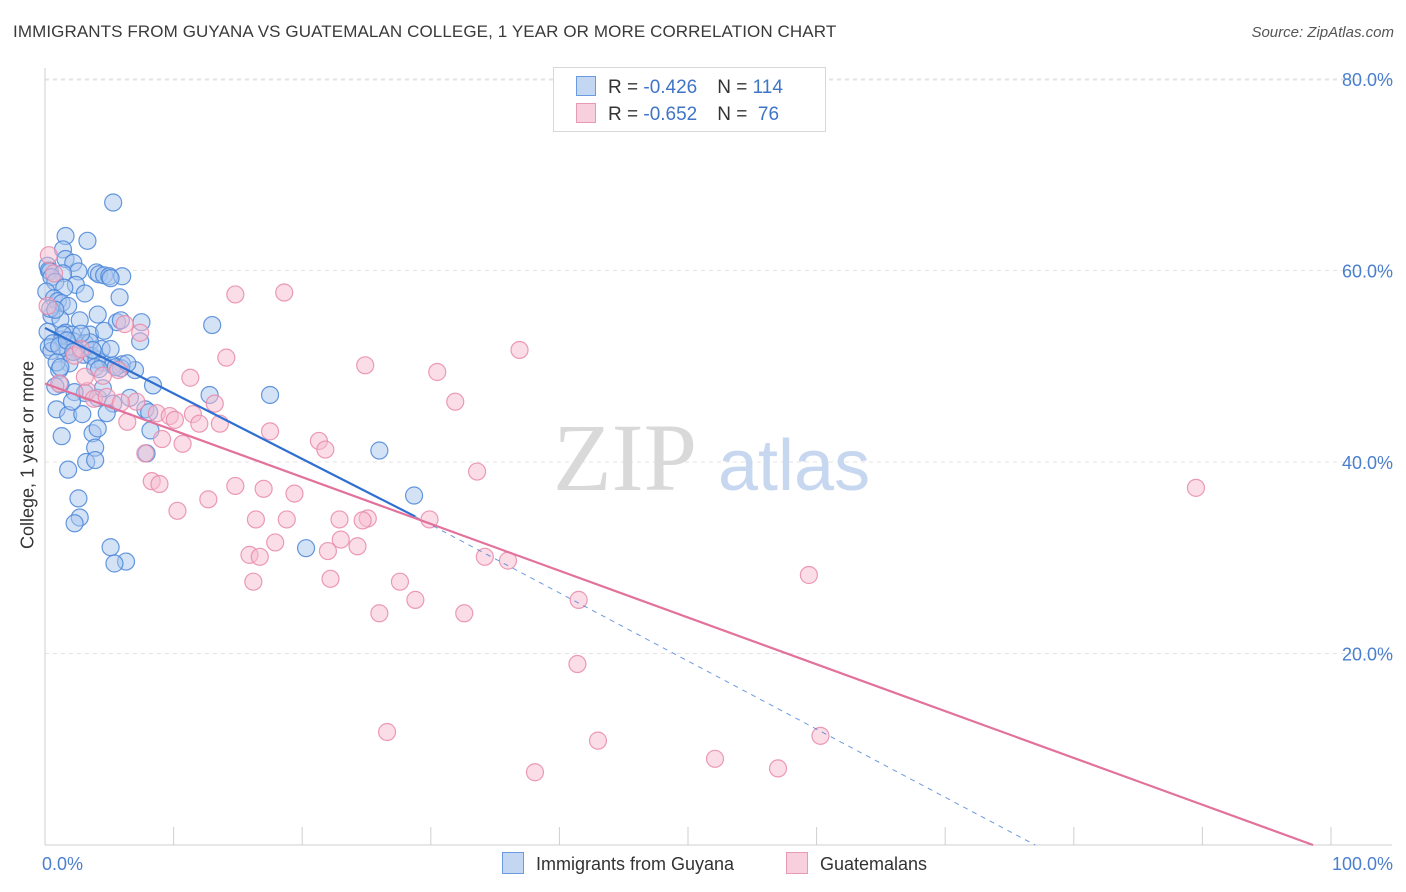 Image resolution: width=1406 pixels, height=892 pixels. What do you see at coordinates (794, 466) in the screenshot?
I see `watermark-atlas: atlas` at bounding box center [794, 466].